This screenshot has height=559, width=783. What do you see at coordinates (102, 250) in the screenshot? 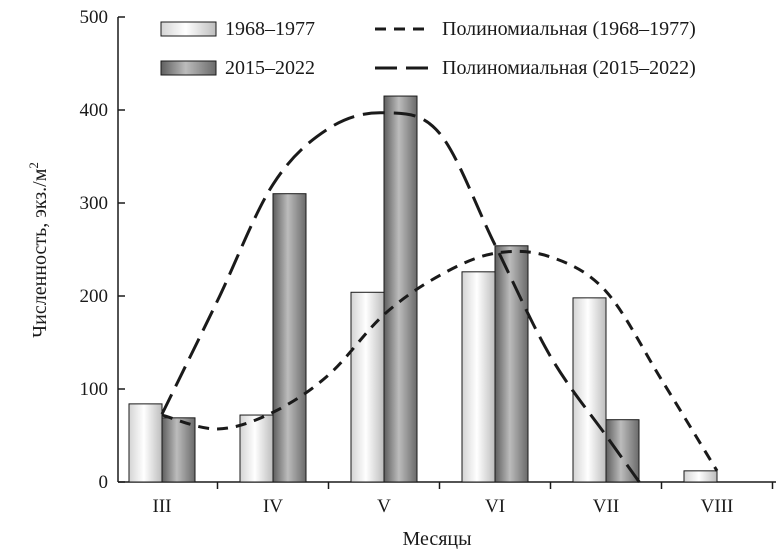
I see `y-ticks: 0 100 200 300 400 500` at bounding box center [102, 250].